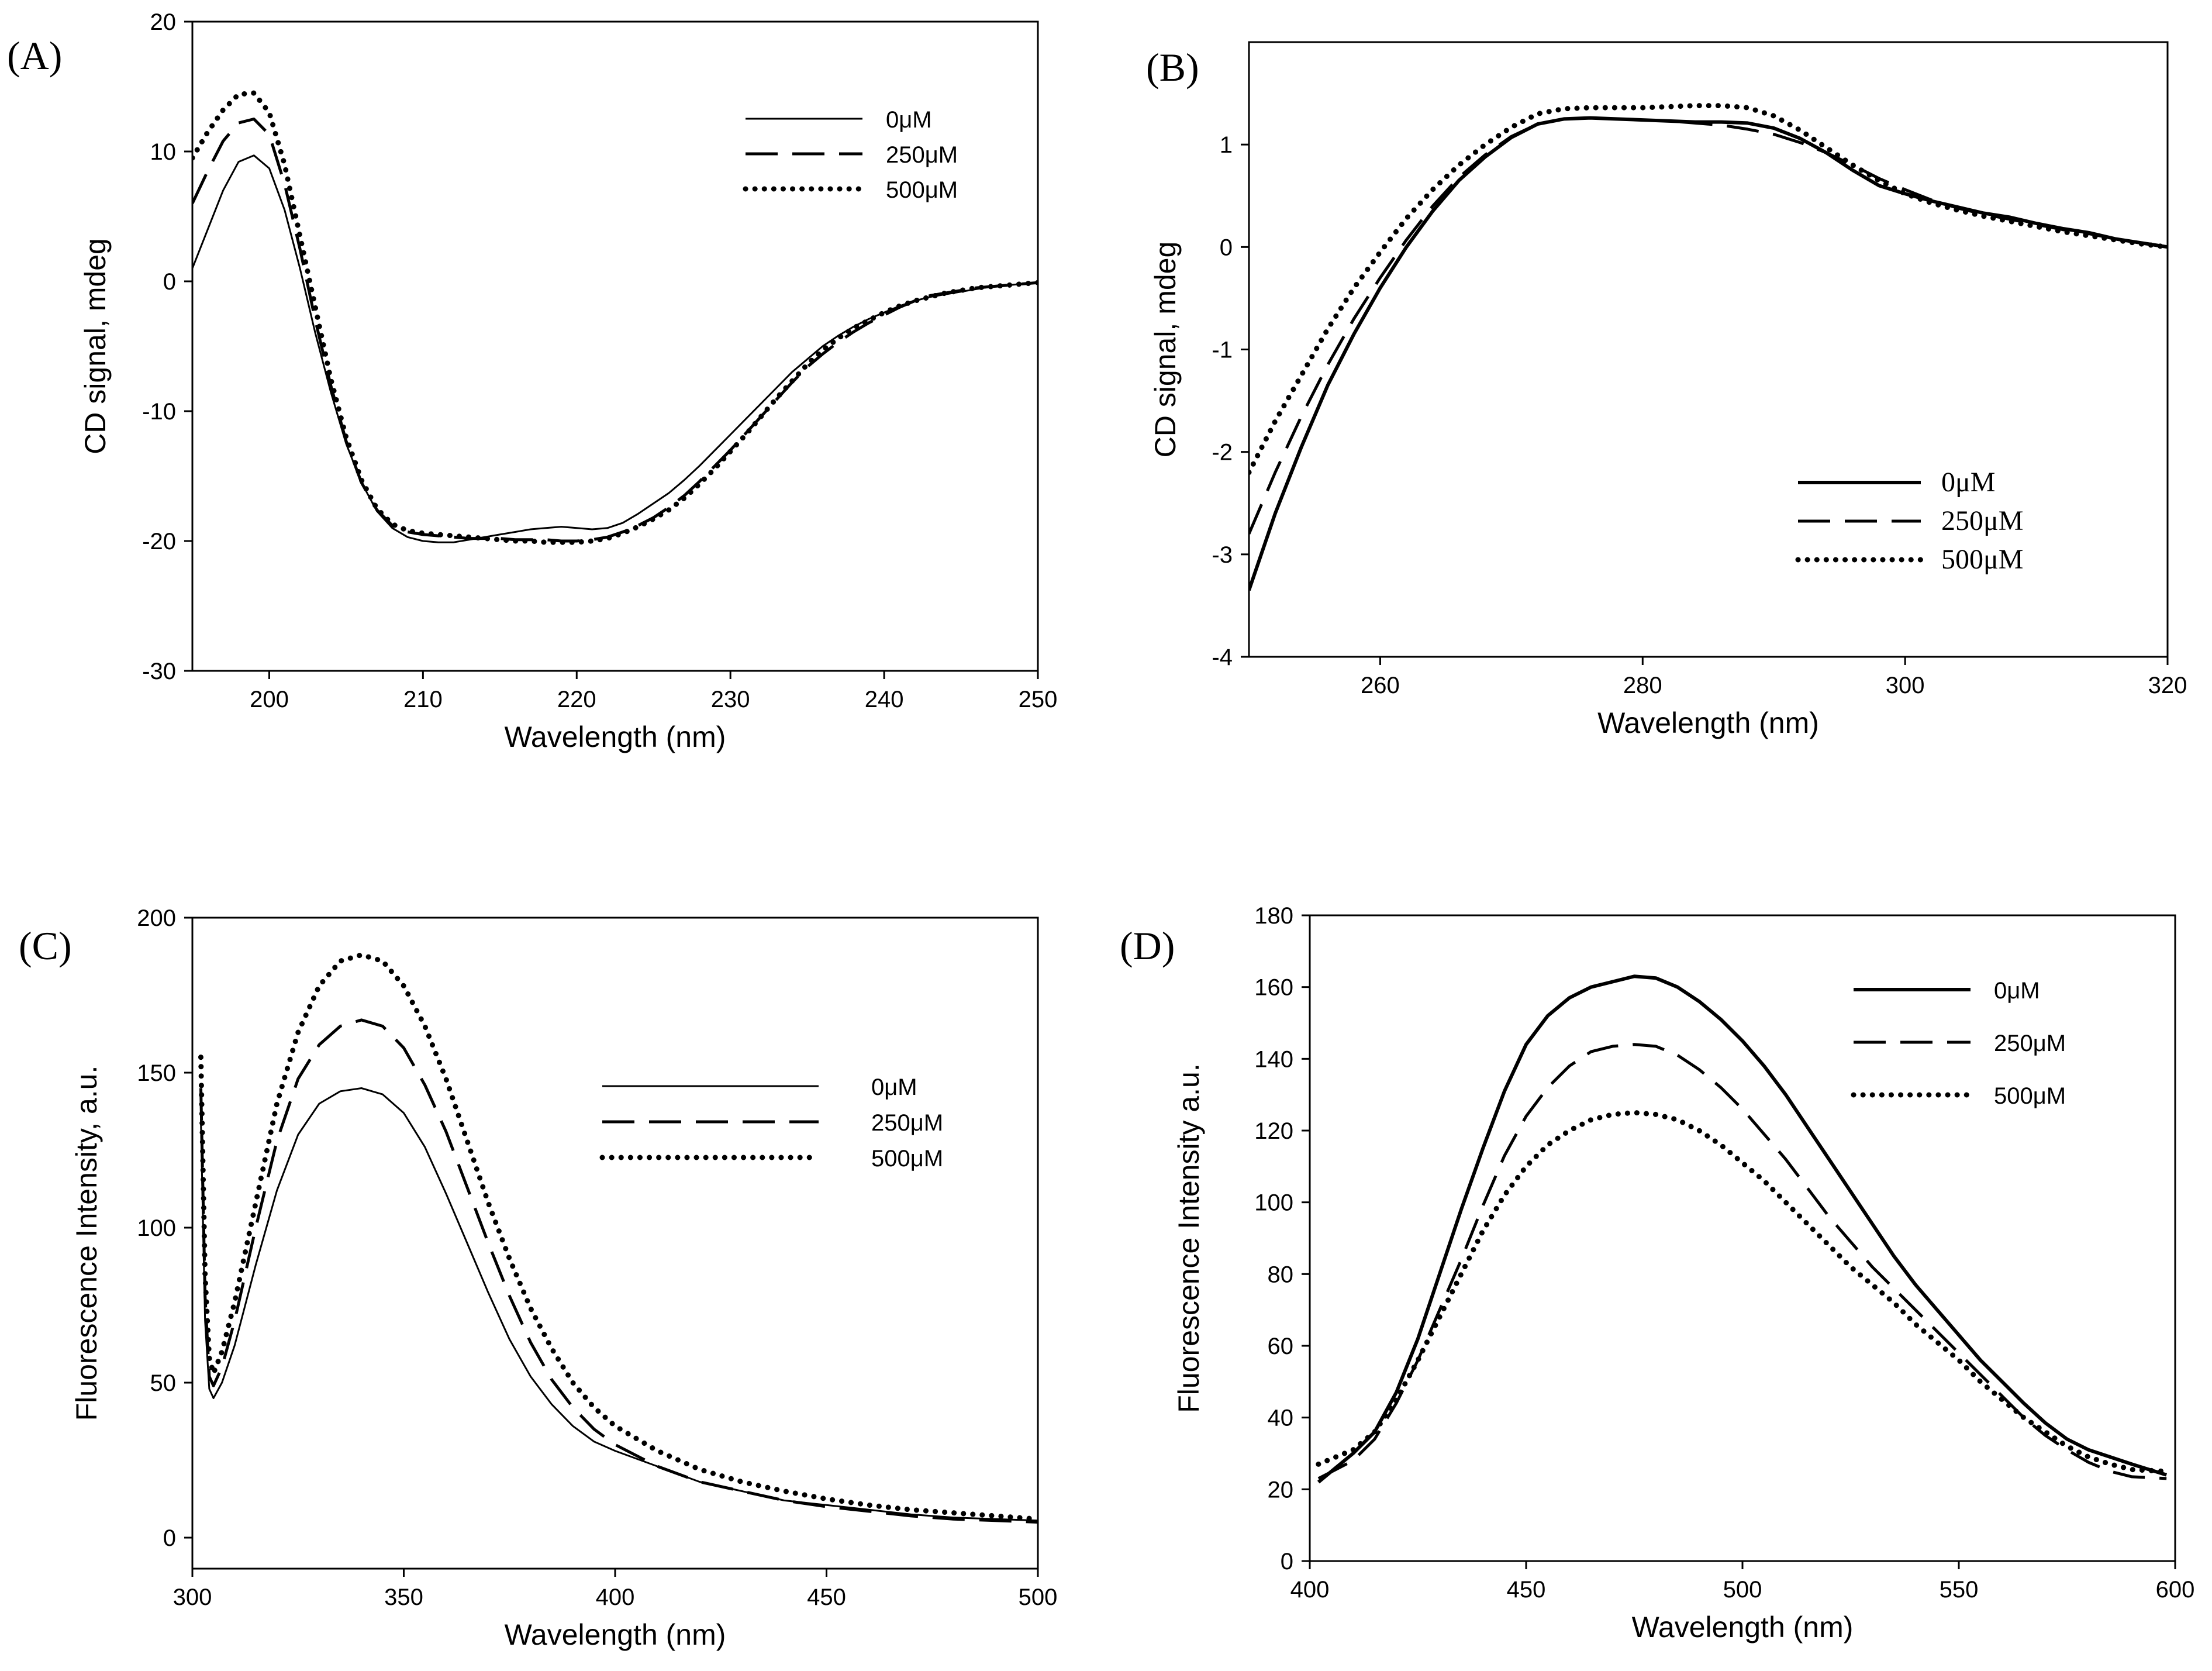 This screenshot has width=2212, height=1671. Describe the element at coordinates (730, 699) in the screenshot. I see `x-tick-label: 230` at that location.